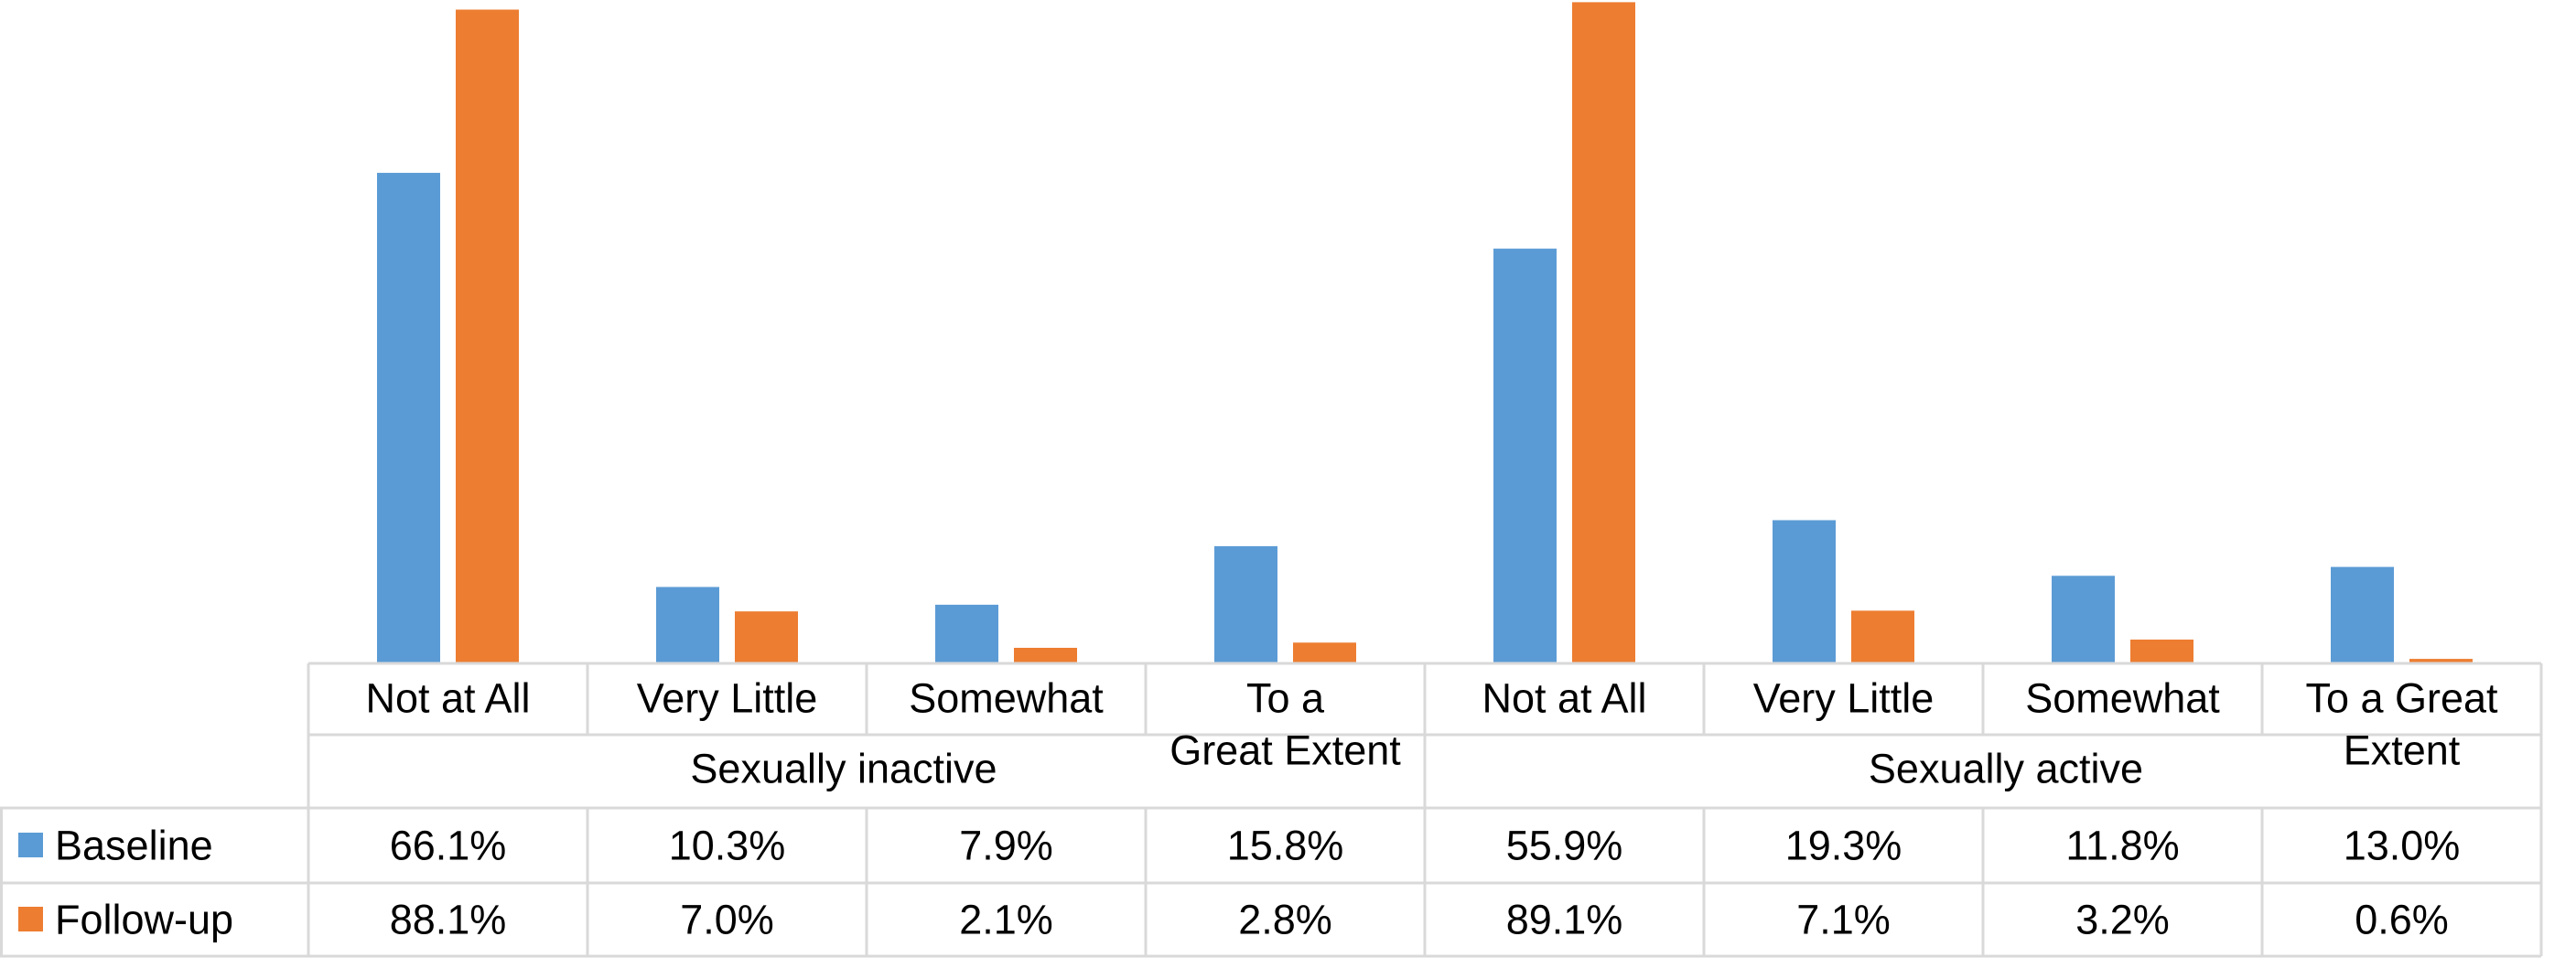 Image resolution: width=2576 pixels, height=958 pixels. Describe the element at coordinates (2122, 920) in the screenshot. I see `data-value-label: 3.2%` at that location.